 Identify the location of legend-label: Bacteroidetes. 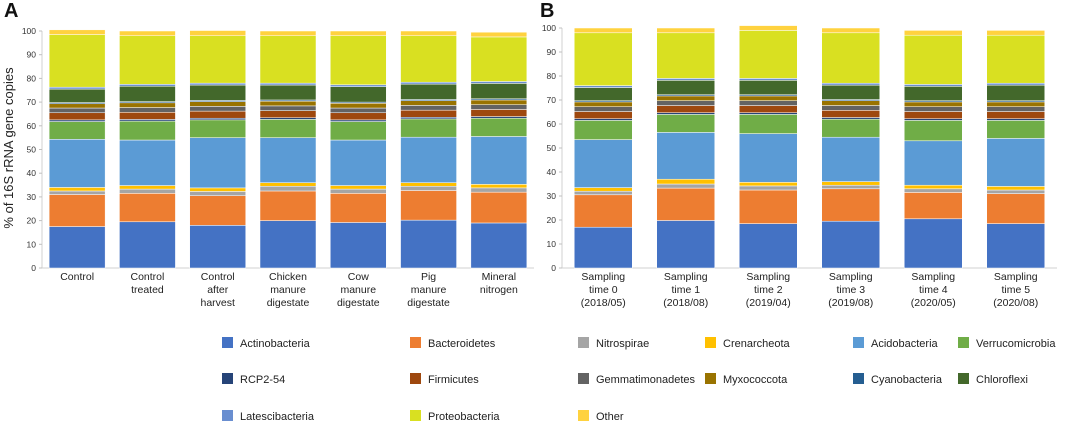
(462, 344).